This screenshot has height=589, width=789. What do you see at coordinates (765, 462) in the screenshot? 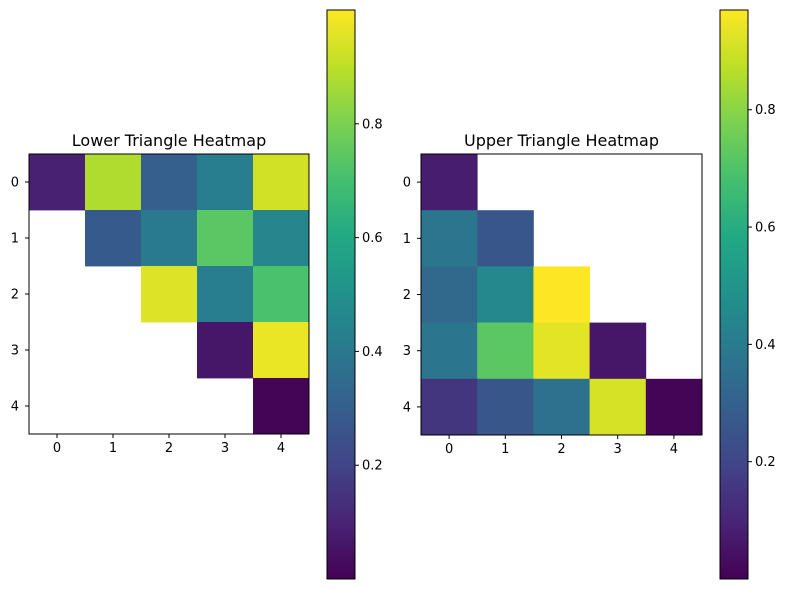
I see `upper-colorbar-tick-label: 0.2` at bounding box center [765, 462].